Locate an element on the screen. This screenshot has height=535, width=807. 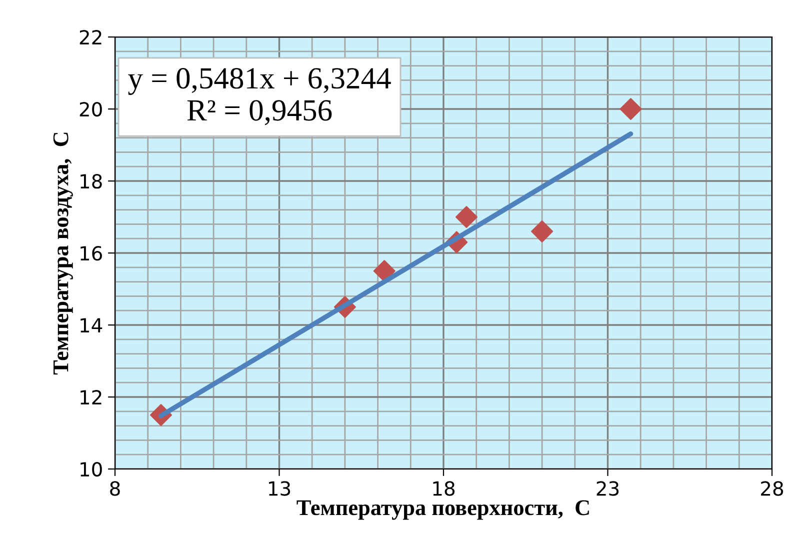
y-tick-label: 16 is located at coordinates (91, 253).